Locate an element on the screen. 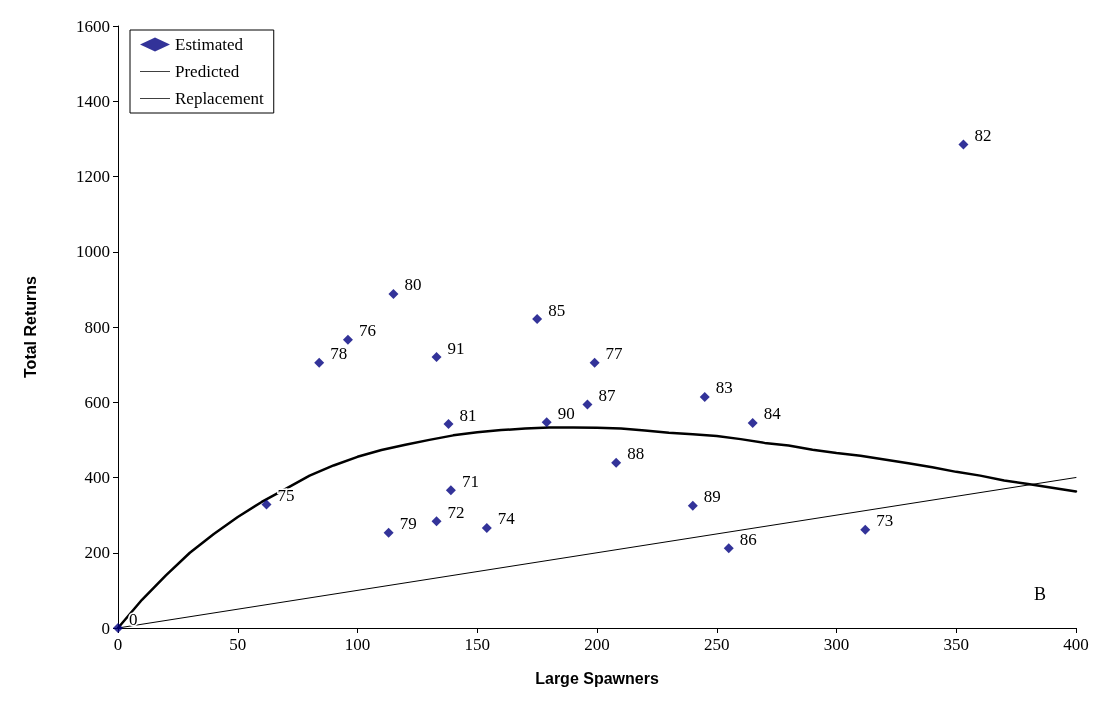 The height and width of the screenshot is (723, 1106). y-tick-label: 200 is located at coordinates (97, 553).